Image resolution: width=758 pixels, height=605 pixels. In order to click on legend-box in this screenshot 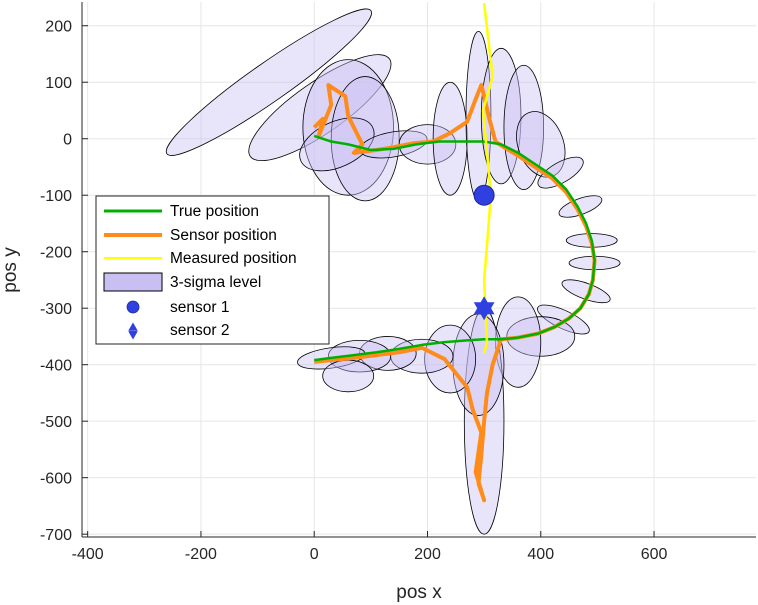, I will do `click(212, 270)`.